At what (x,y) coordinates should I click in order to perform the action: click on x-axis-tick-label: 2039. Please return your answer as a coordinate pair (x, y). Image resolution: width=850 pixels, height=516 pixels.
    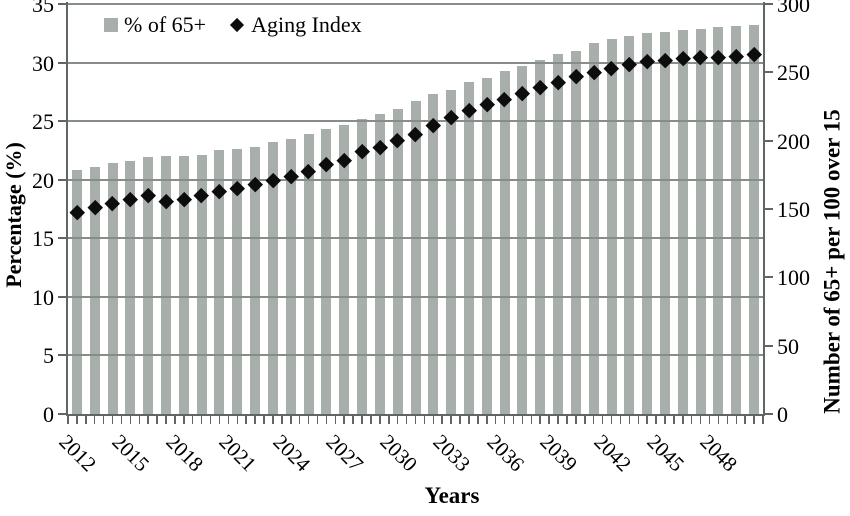
    Looking at the image, I should click on (559, 453).